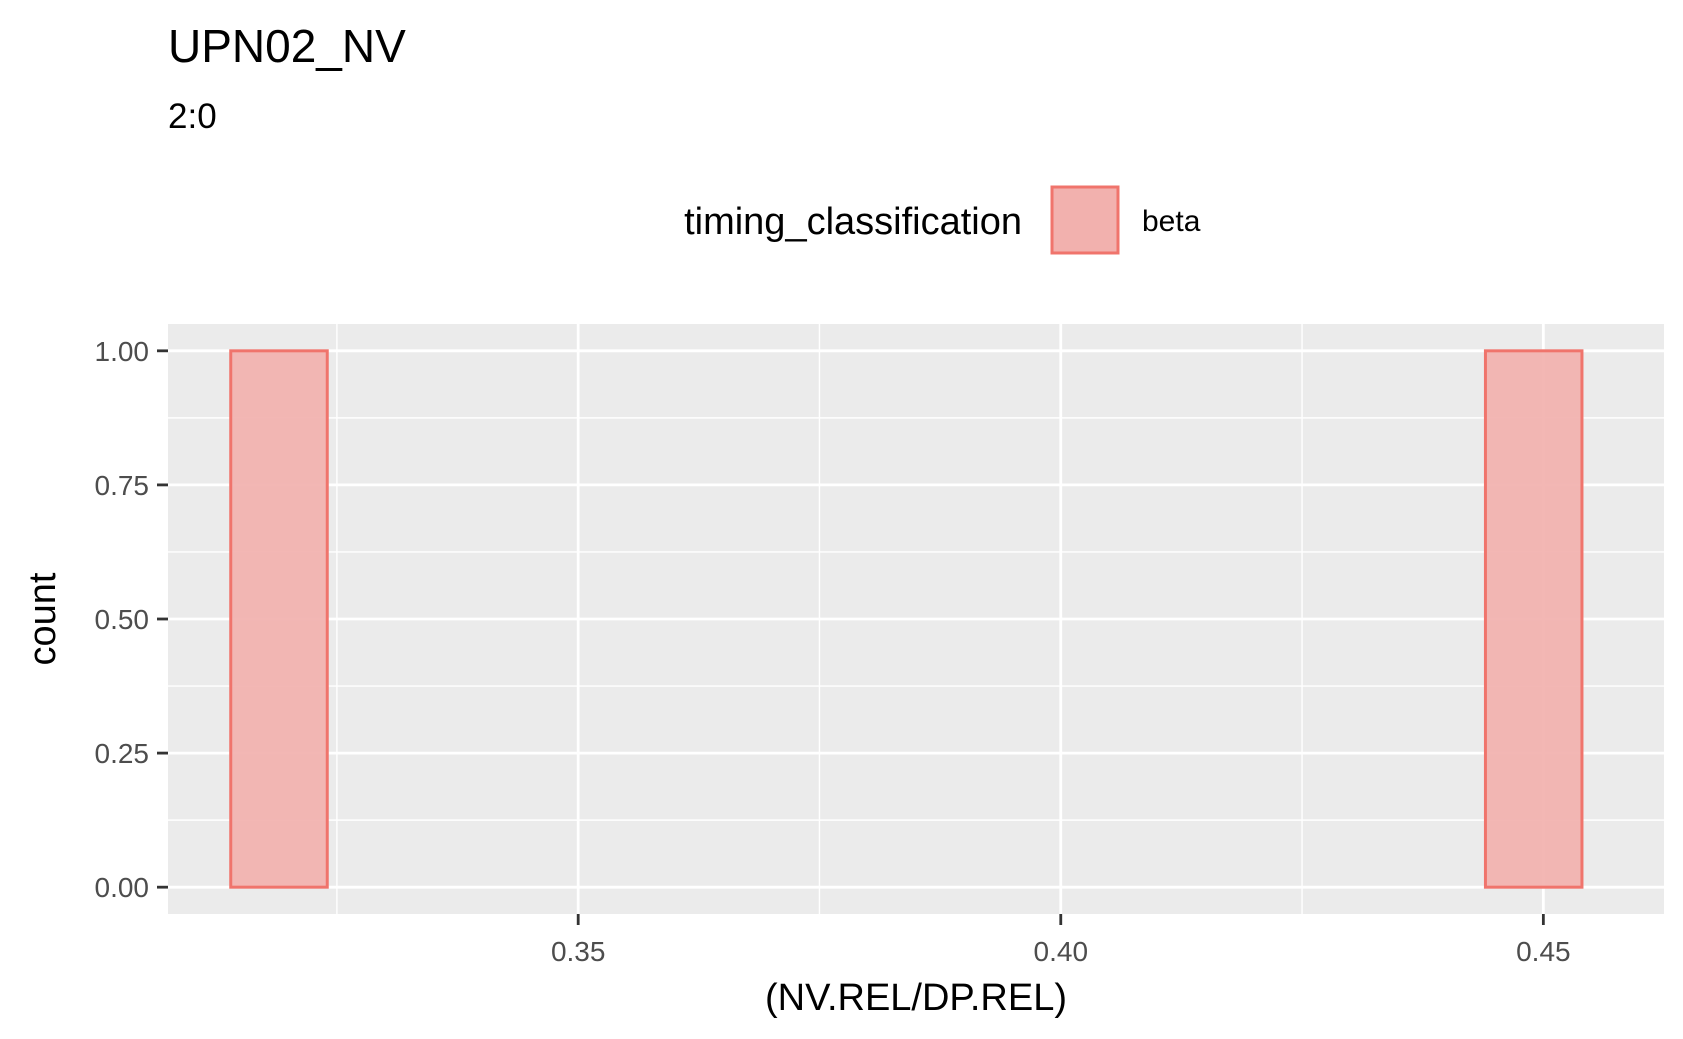 The height and width of the screenshot is (1039, 1683). What do you see at coordinates (287, 46) in the screenshot?
I see `chart-title: UPN02_NV` at bounding box center [287, 46].